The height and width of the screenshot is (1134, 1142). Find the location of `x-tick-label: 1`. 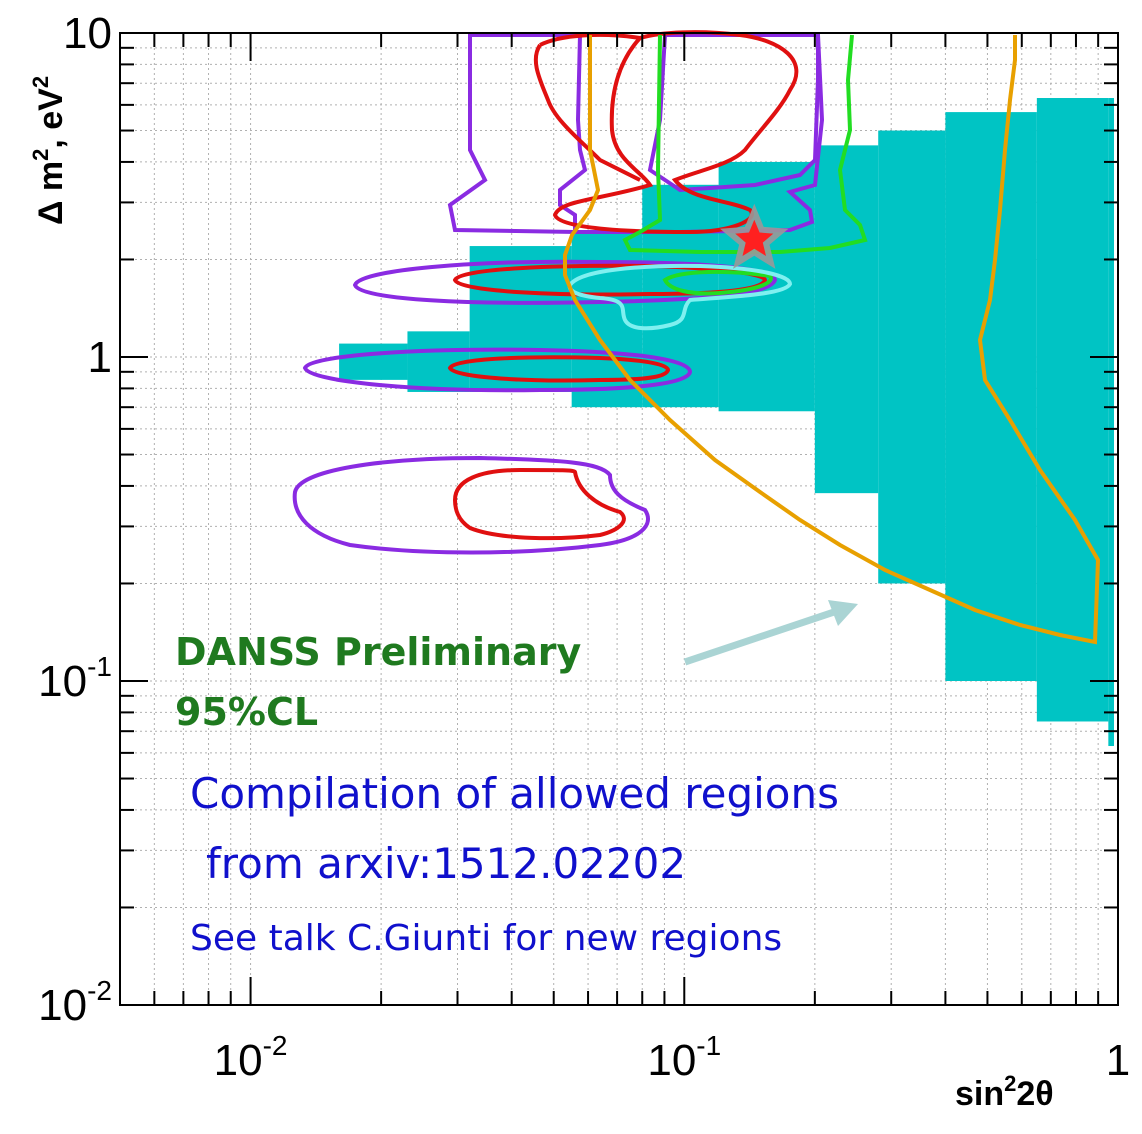

x-tick-label: 1 is located at coordinates (1118, 1060).